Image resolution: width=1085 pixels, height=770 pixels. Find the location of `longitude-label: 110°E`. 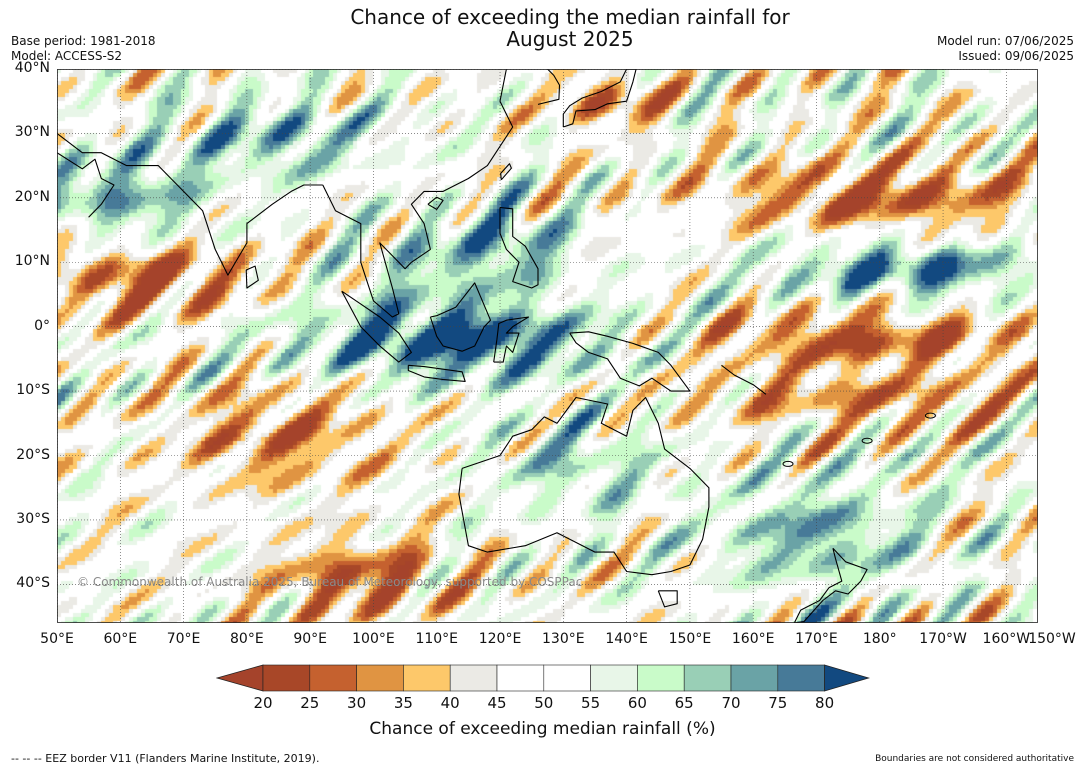

longitude-label: 110°E is located at coordinates (437, 639).